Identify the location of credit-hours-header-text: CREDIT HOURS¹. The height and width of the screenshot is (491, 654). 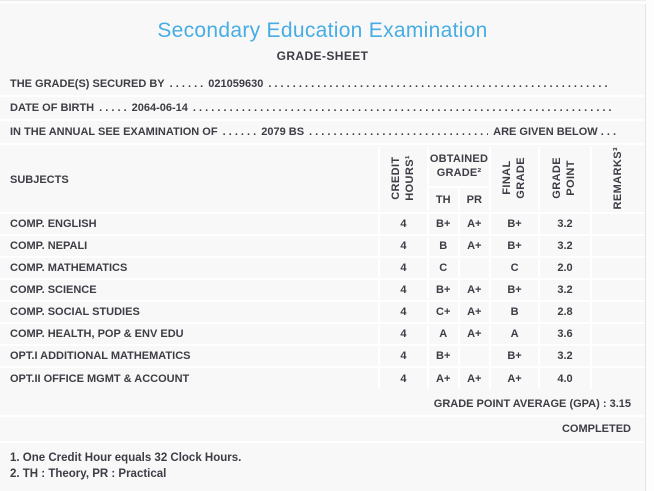
(402, 178).